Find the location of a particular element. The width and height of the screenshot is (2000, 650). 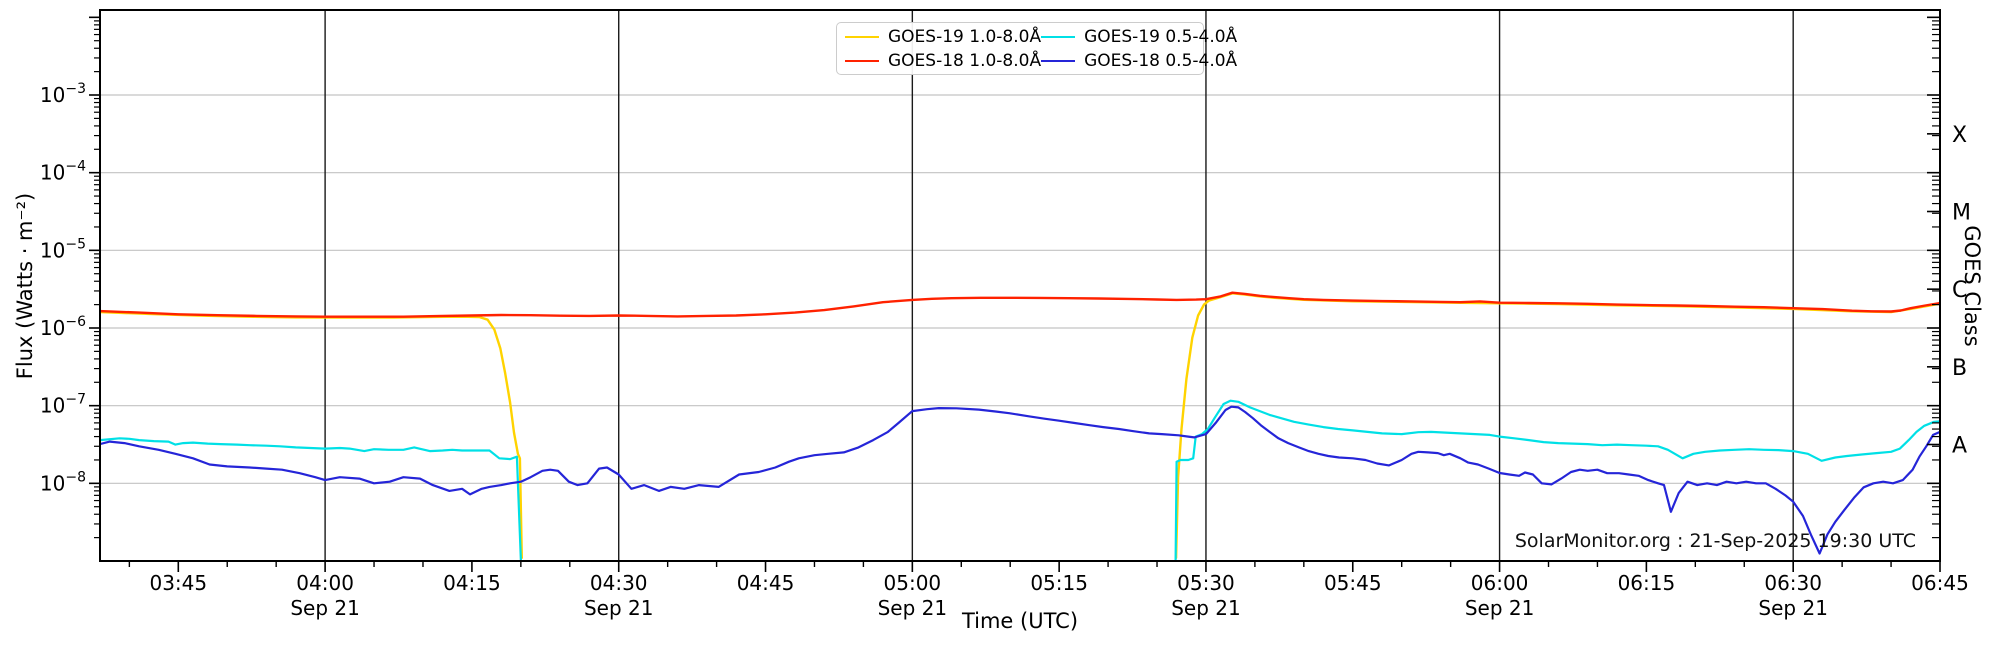

y-axis-label: Flux (Watts · m⁻²) is located at coordinates (25, 286).